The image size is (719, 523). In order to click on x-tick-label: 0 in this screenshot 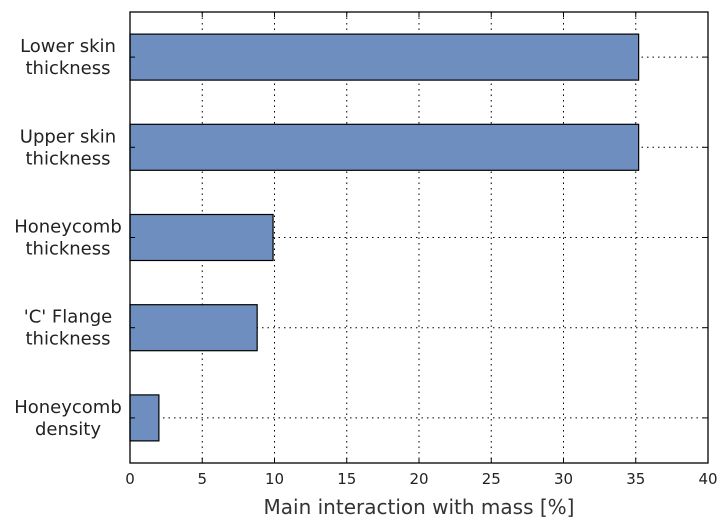, I will do `click(130, 479)`.